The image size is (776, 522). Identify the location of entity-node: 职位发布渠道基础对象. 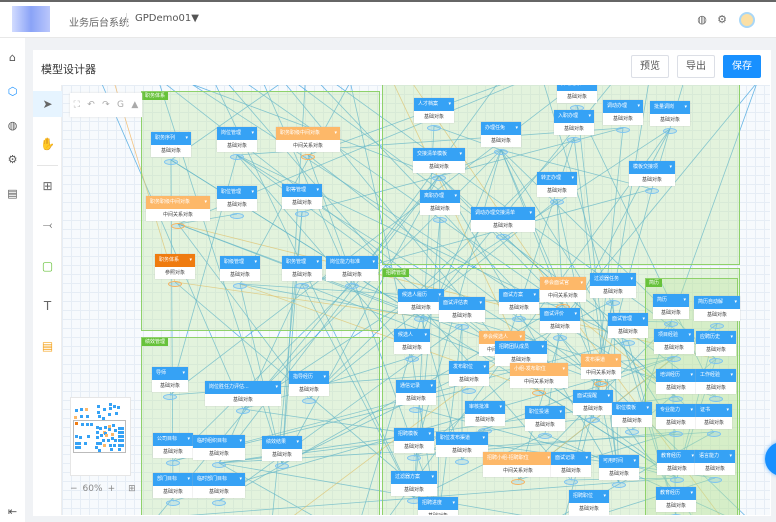
(462, 448).